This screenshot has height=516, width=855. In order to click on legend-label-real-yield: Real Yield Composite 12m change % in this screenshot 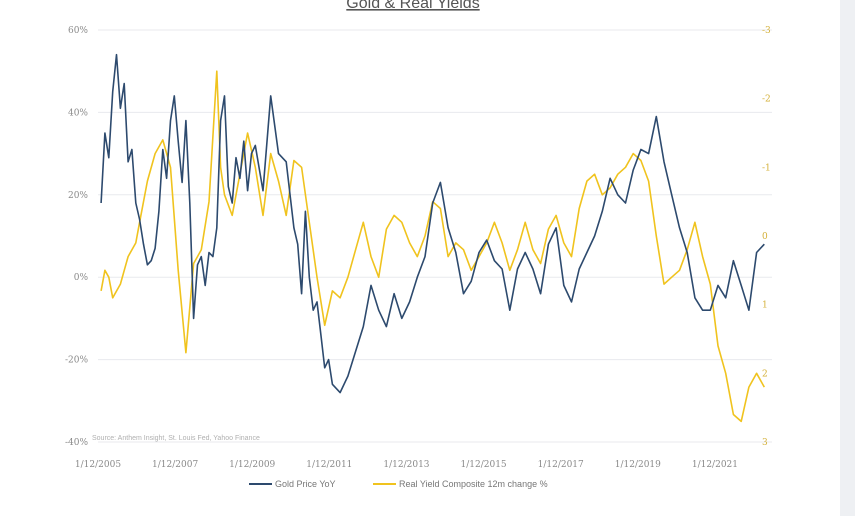, I will do `click(473, 484)`.